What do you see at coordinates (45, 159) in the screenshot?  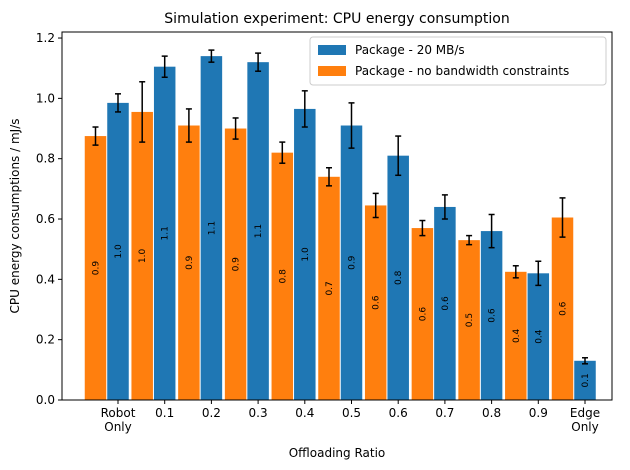 I see `y-tick-label: 0.8` at bounding box center [45, 159].